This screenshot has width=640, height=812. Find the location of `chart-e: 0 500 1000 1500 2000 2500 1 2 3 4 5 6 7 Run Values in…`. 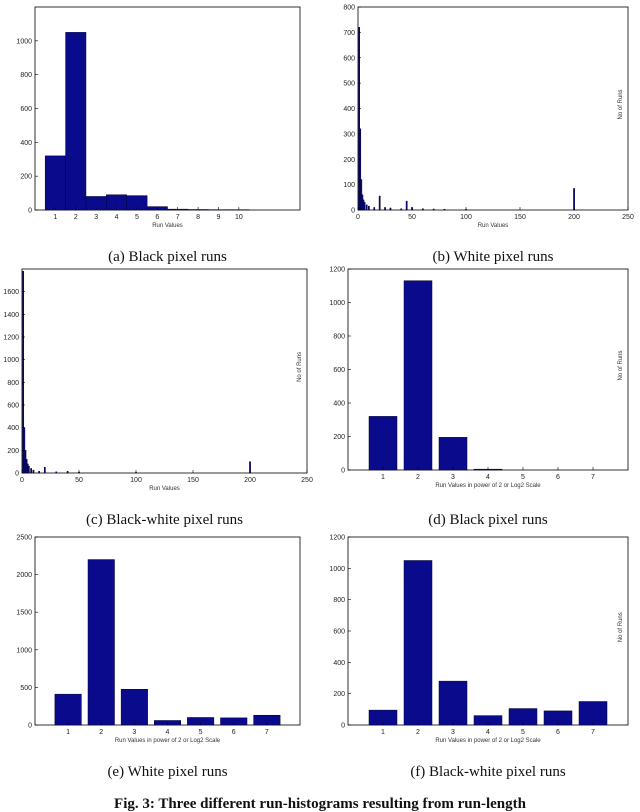

chart-e: 0 500 1000 1500 2000 2500 1 2 3 4 5 6 7 Run Values in… is located at coordinates (158, 657).